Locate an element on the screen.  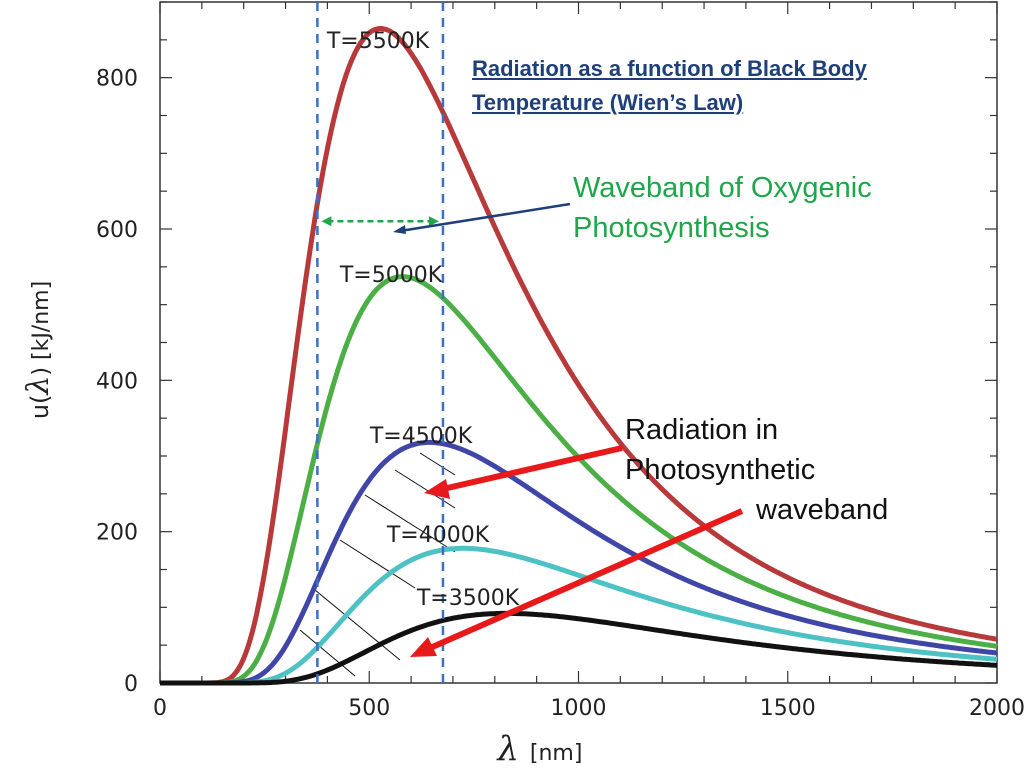
y-tick-label: 600 is located at coordinates (117, 230).